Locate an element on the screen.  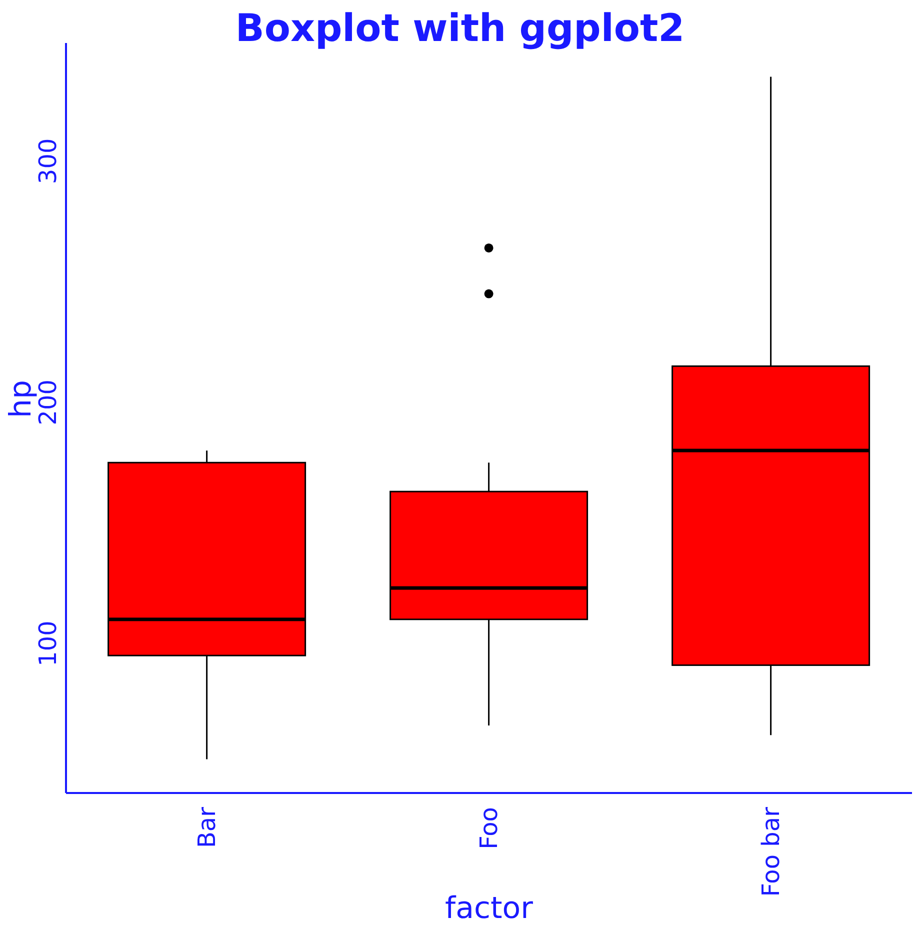
x-tick-label: Foo bar is located at coordinates (771, 851).